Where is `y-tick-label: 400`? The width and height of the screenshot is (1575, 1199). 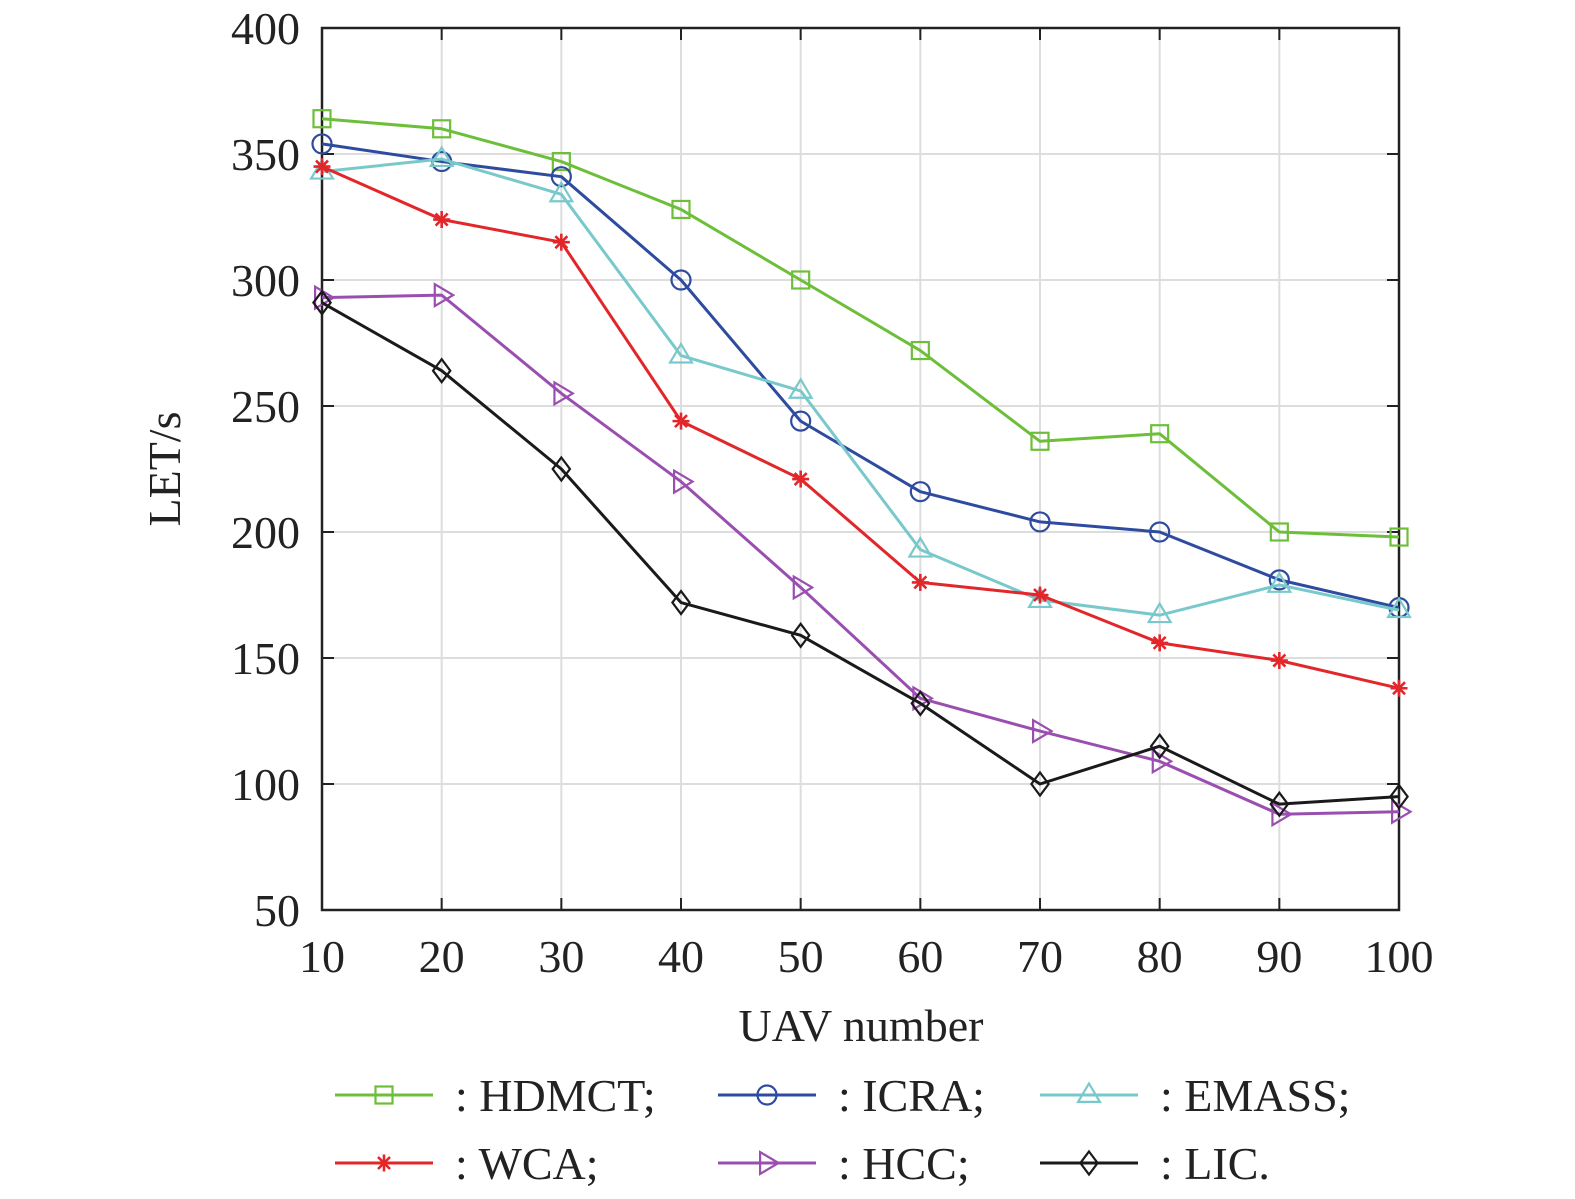 y-tick-label: 400 is located at coordinates (265, 28).